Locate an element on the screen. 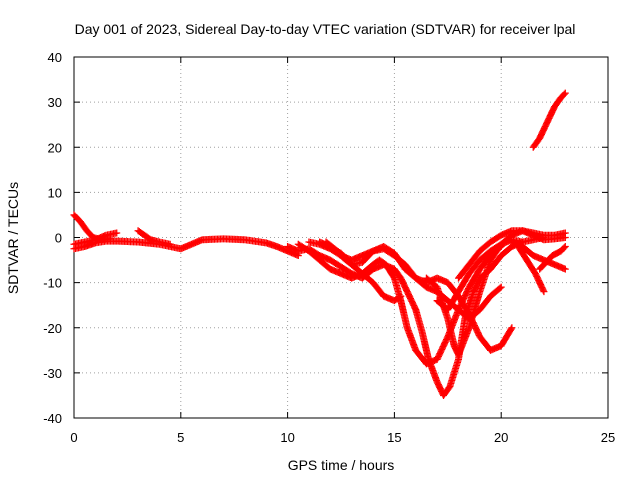 The image size is (640, 480). y-tick-label: 10 is located at coordinates (55, 192).